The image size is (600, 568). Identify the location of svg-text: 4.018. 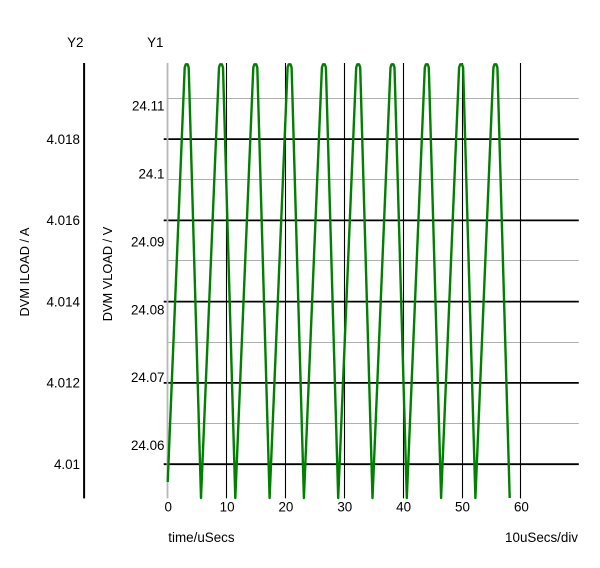
(63, 139).